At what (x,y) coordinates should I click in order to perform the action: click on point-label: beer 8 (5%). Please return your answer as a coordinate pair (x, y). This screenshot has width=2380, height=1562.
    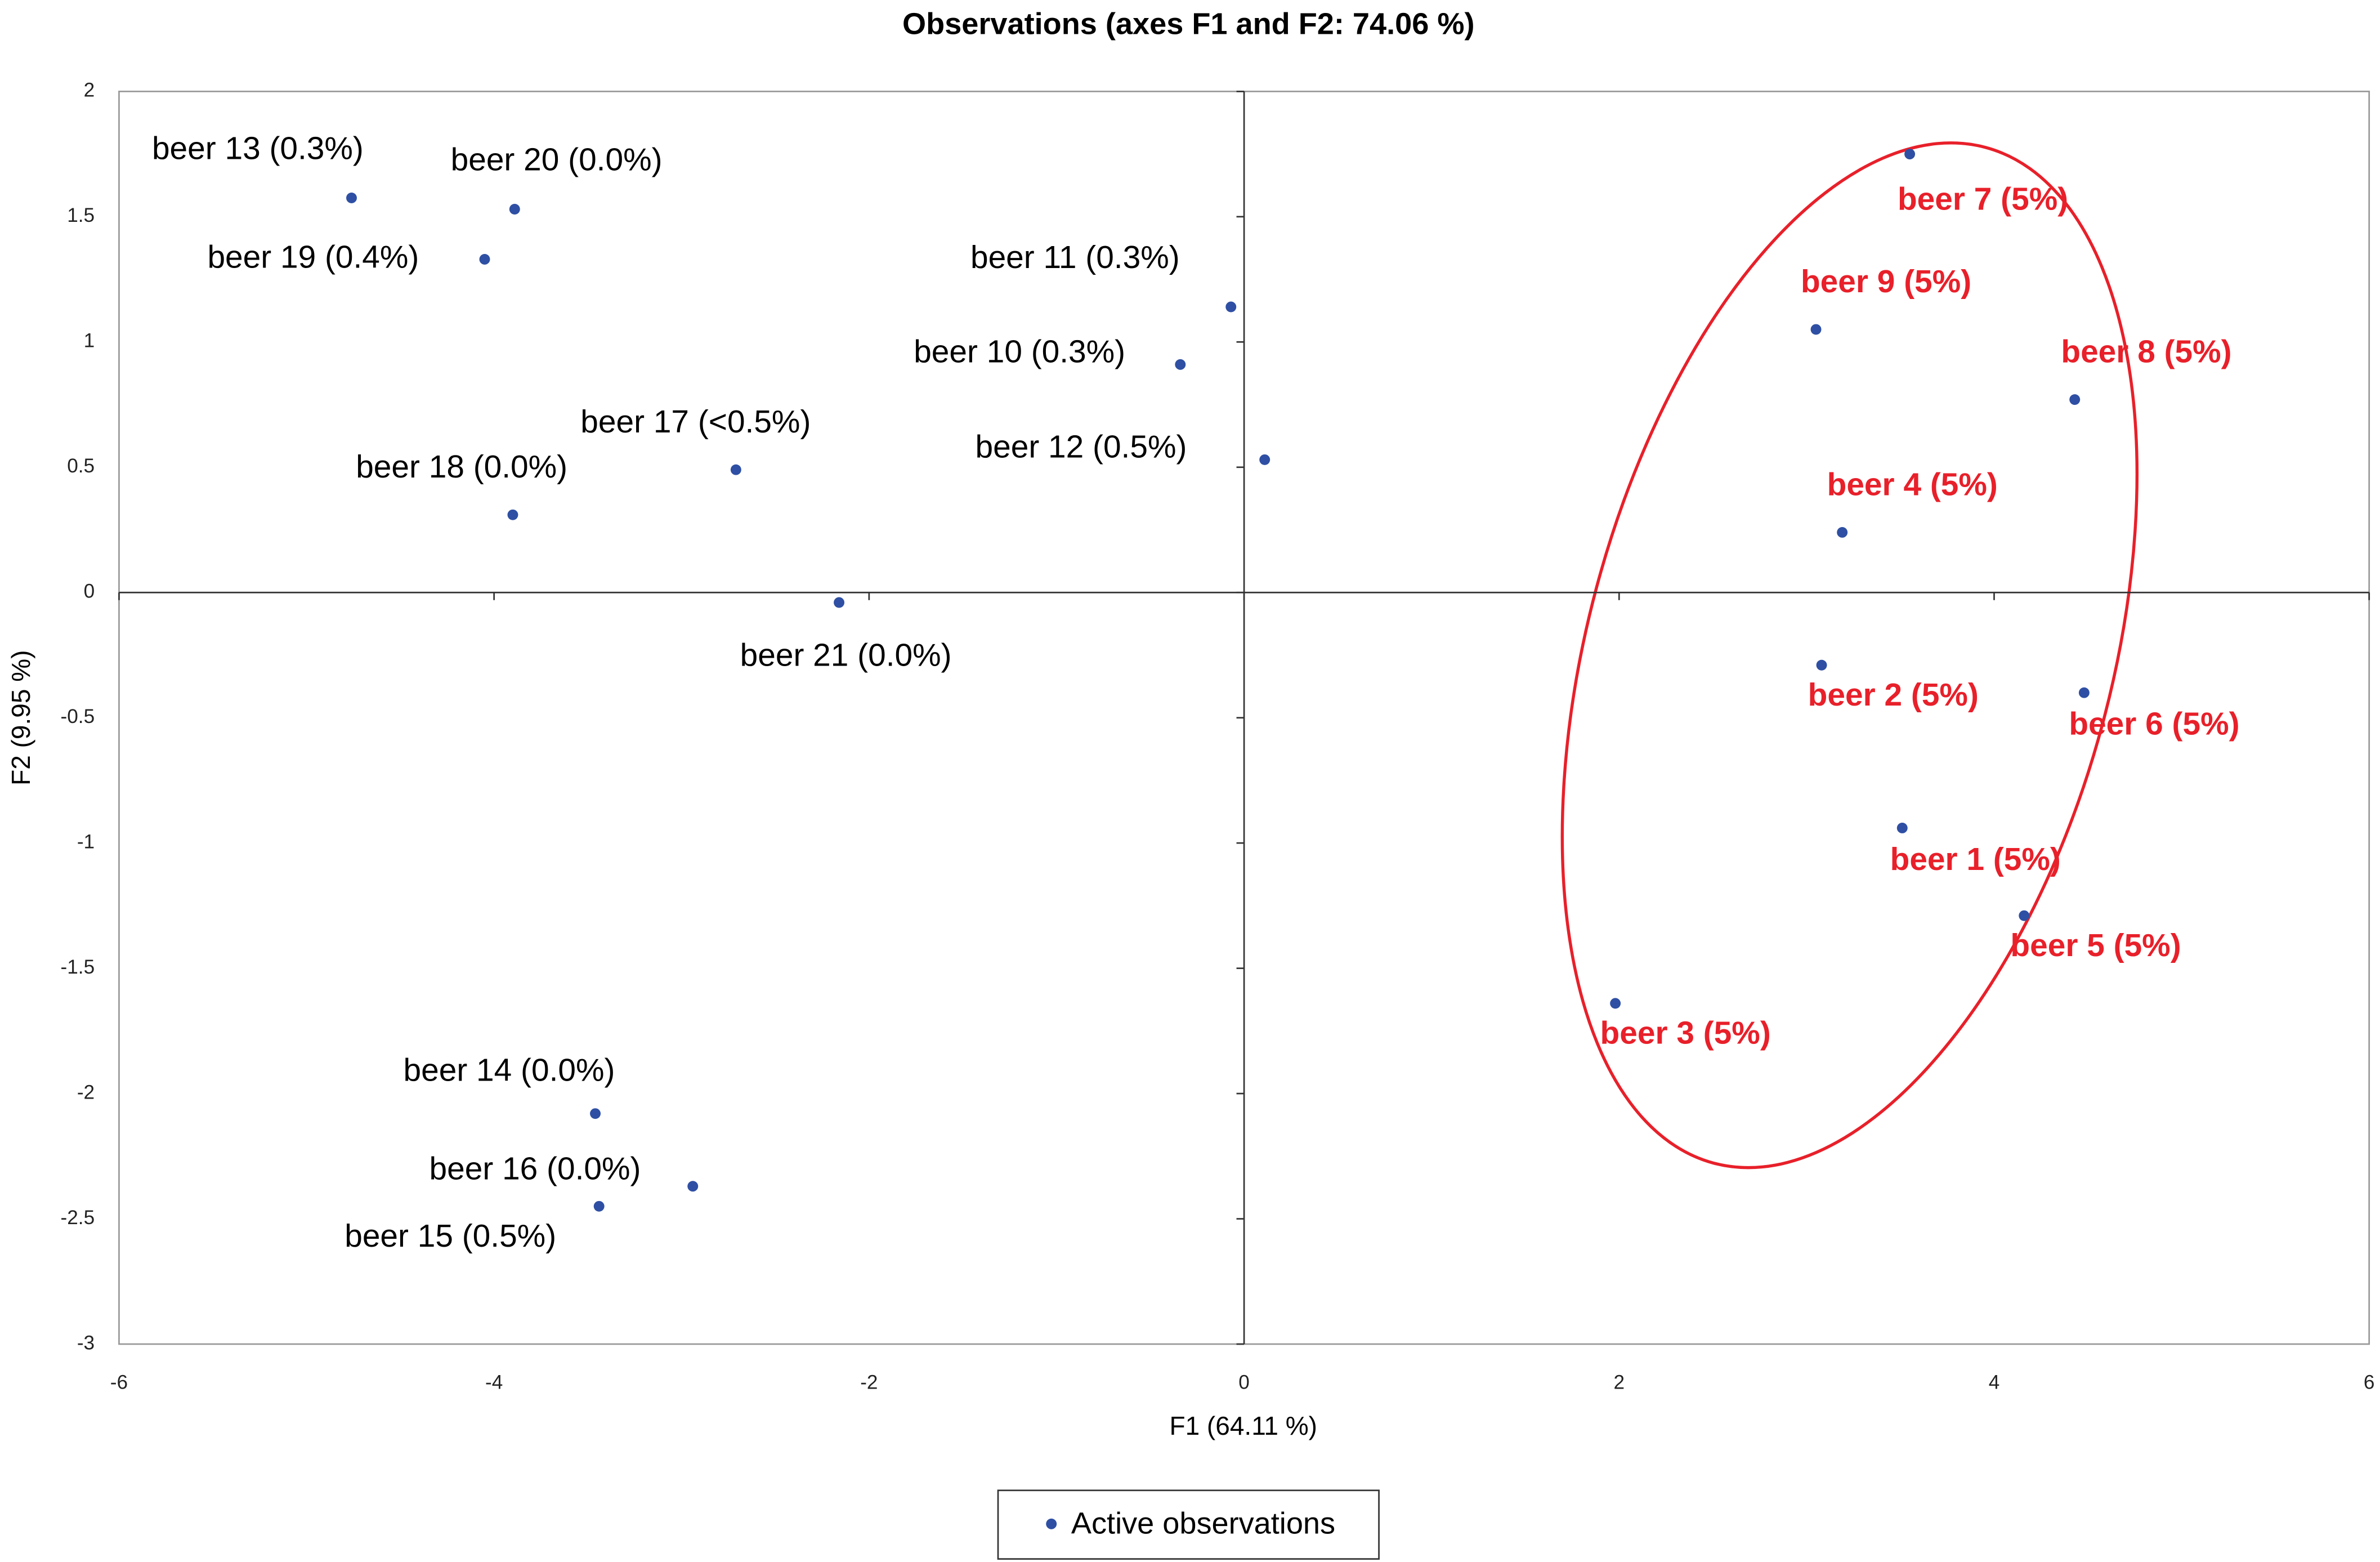
    Looking at the image, I should click on (2146, 352).